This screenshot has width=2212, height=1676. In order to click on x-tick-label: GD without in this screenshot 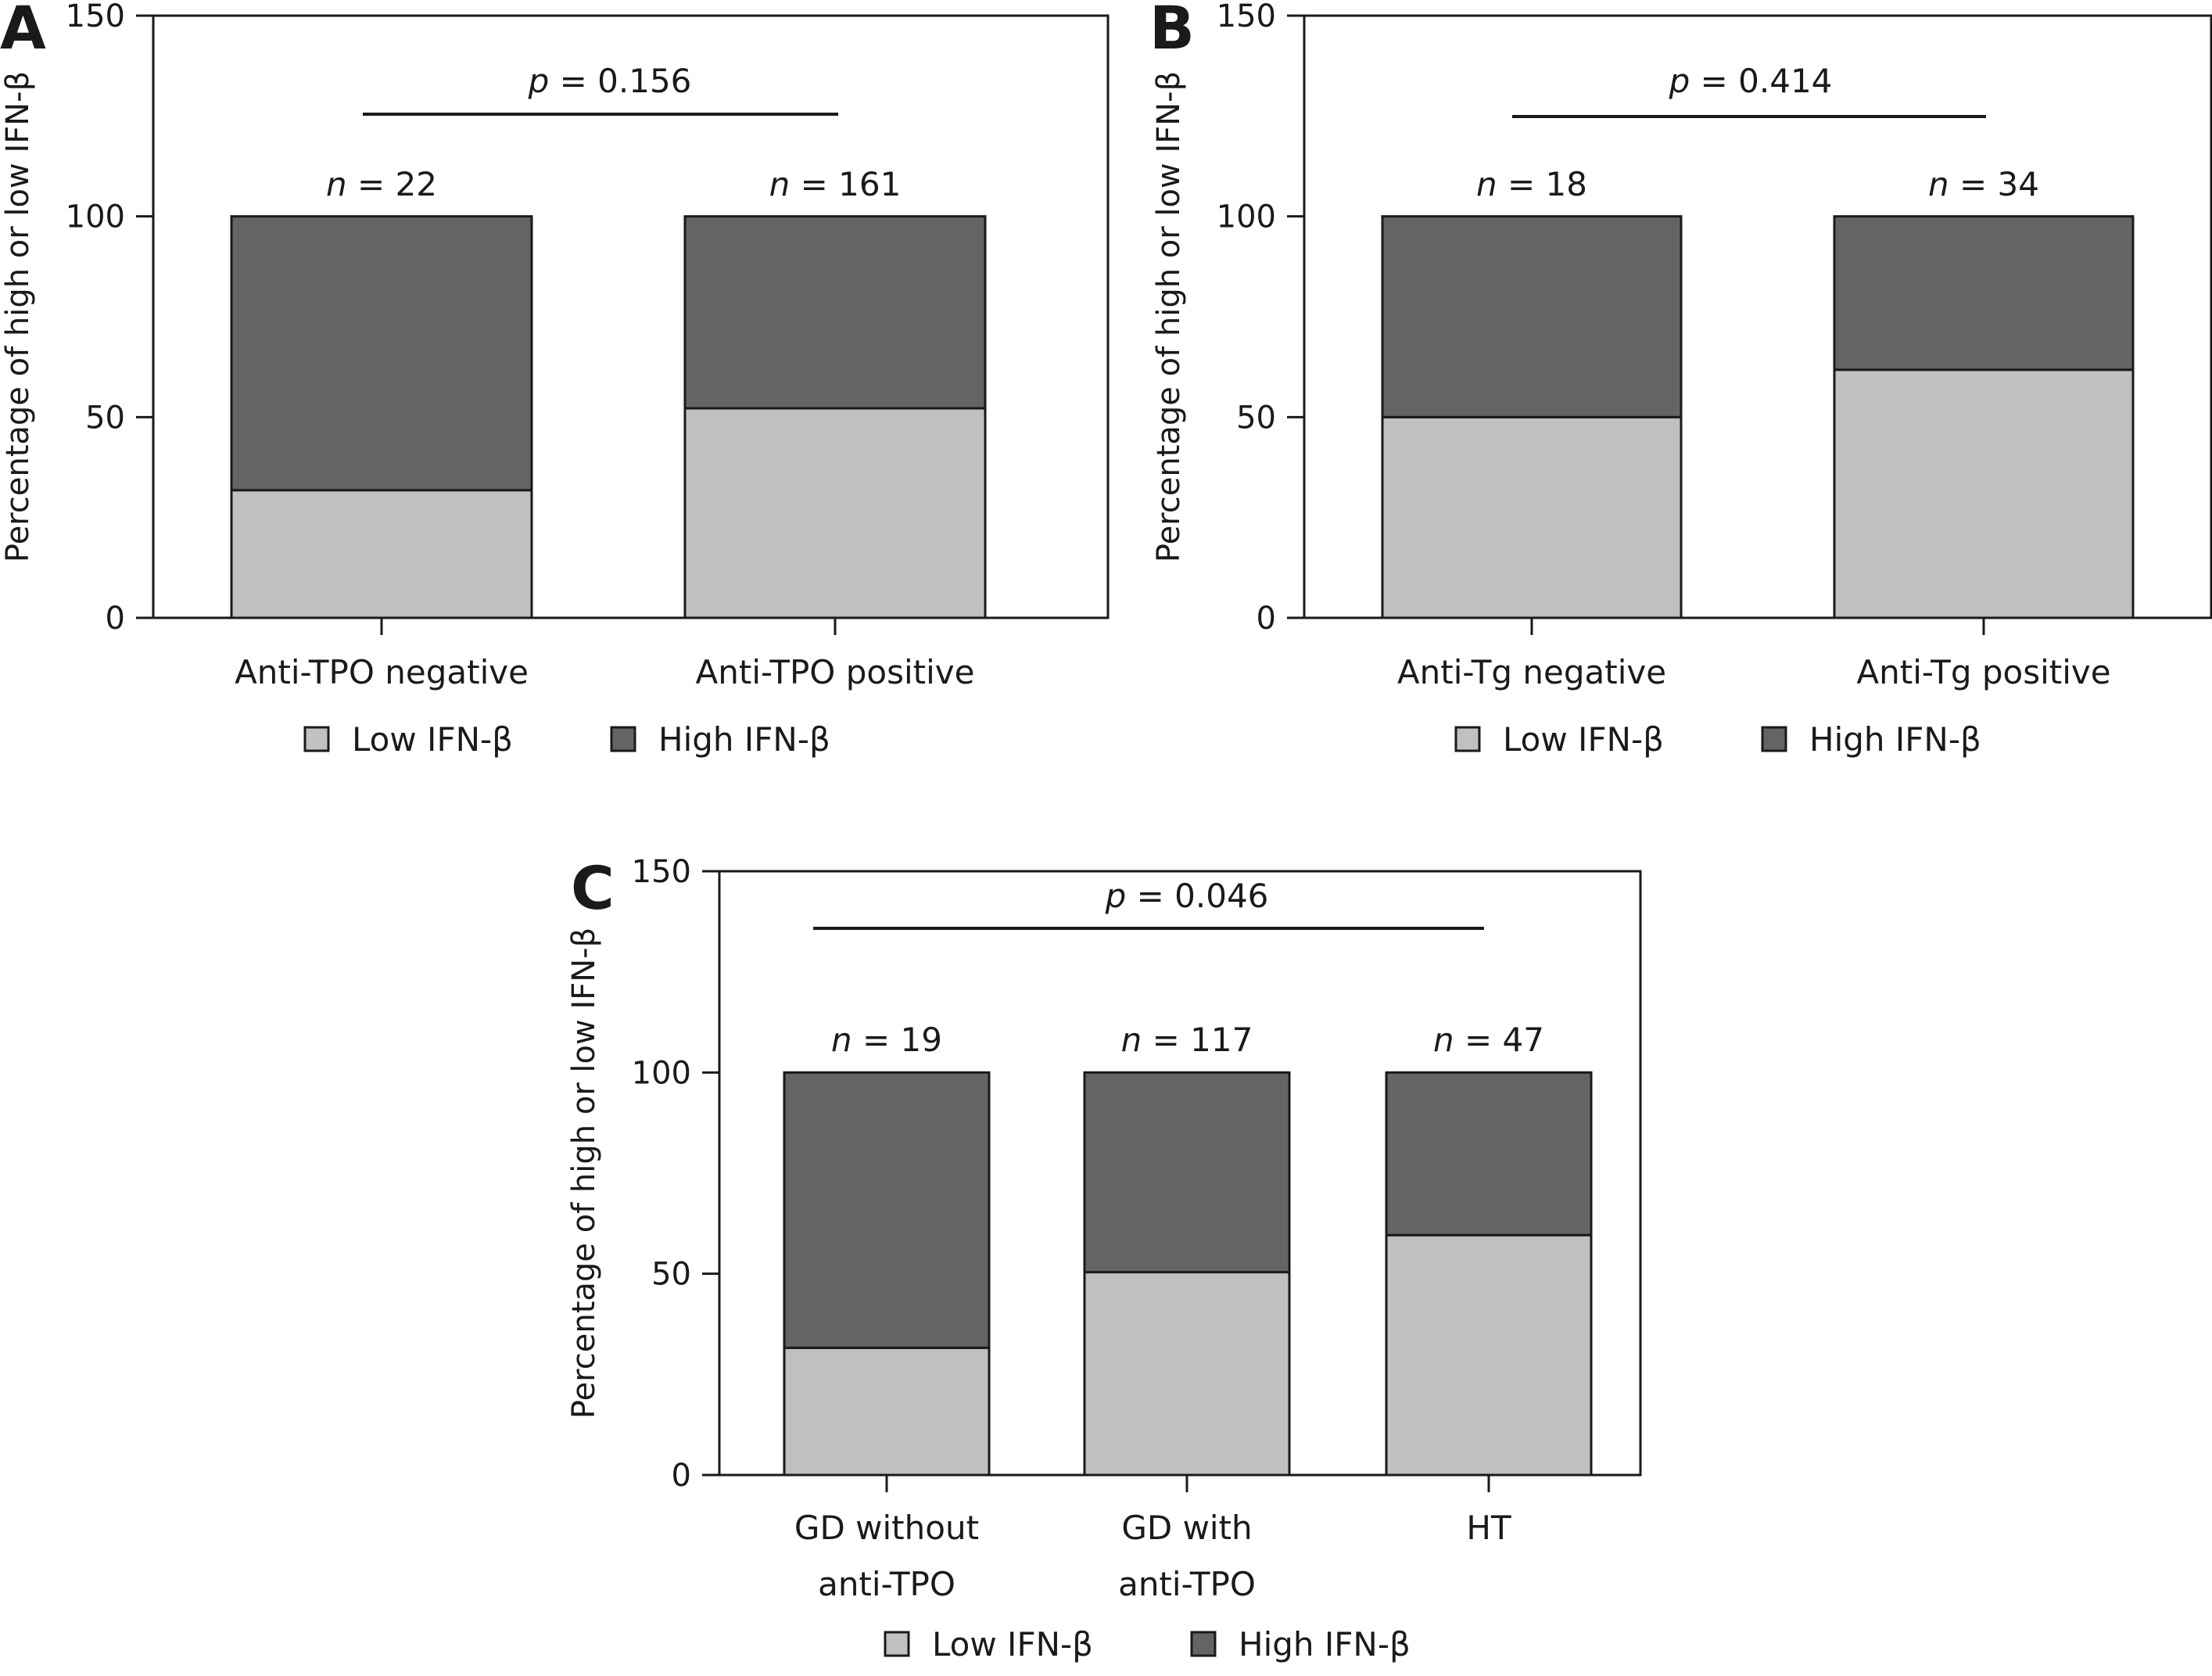, I will do `click(886, 1528)`.